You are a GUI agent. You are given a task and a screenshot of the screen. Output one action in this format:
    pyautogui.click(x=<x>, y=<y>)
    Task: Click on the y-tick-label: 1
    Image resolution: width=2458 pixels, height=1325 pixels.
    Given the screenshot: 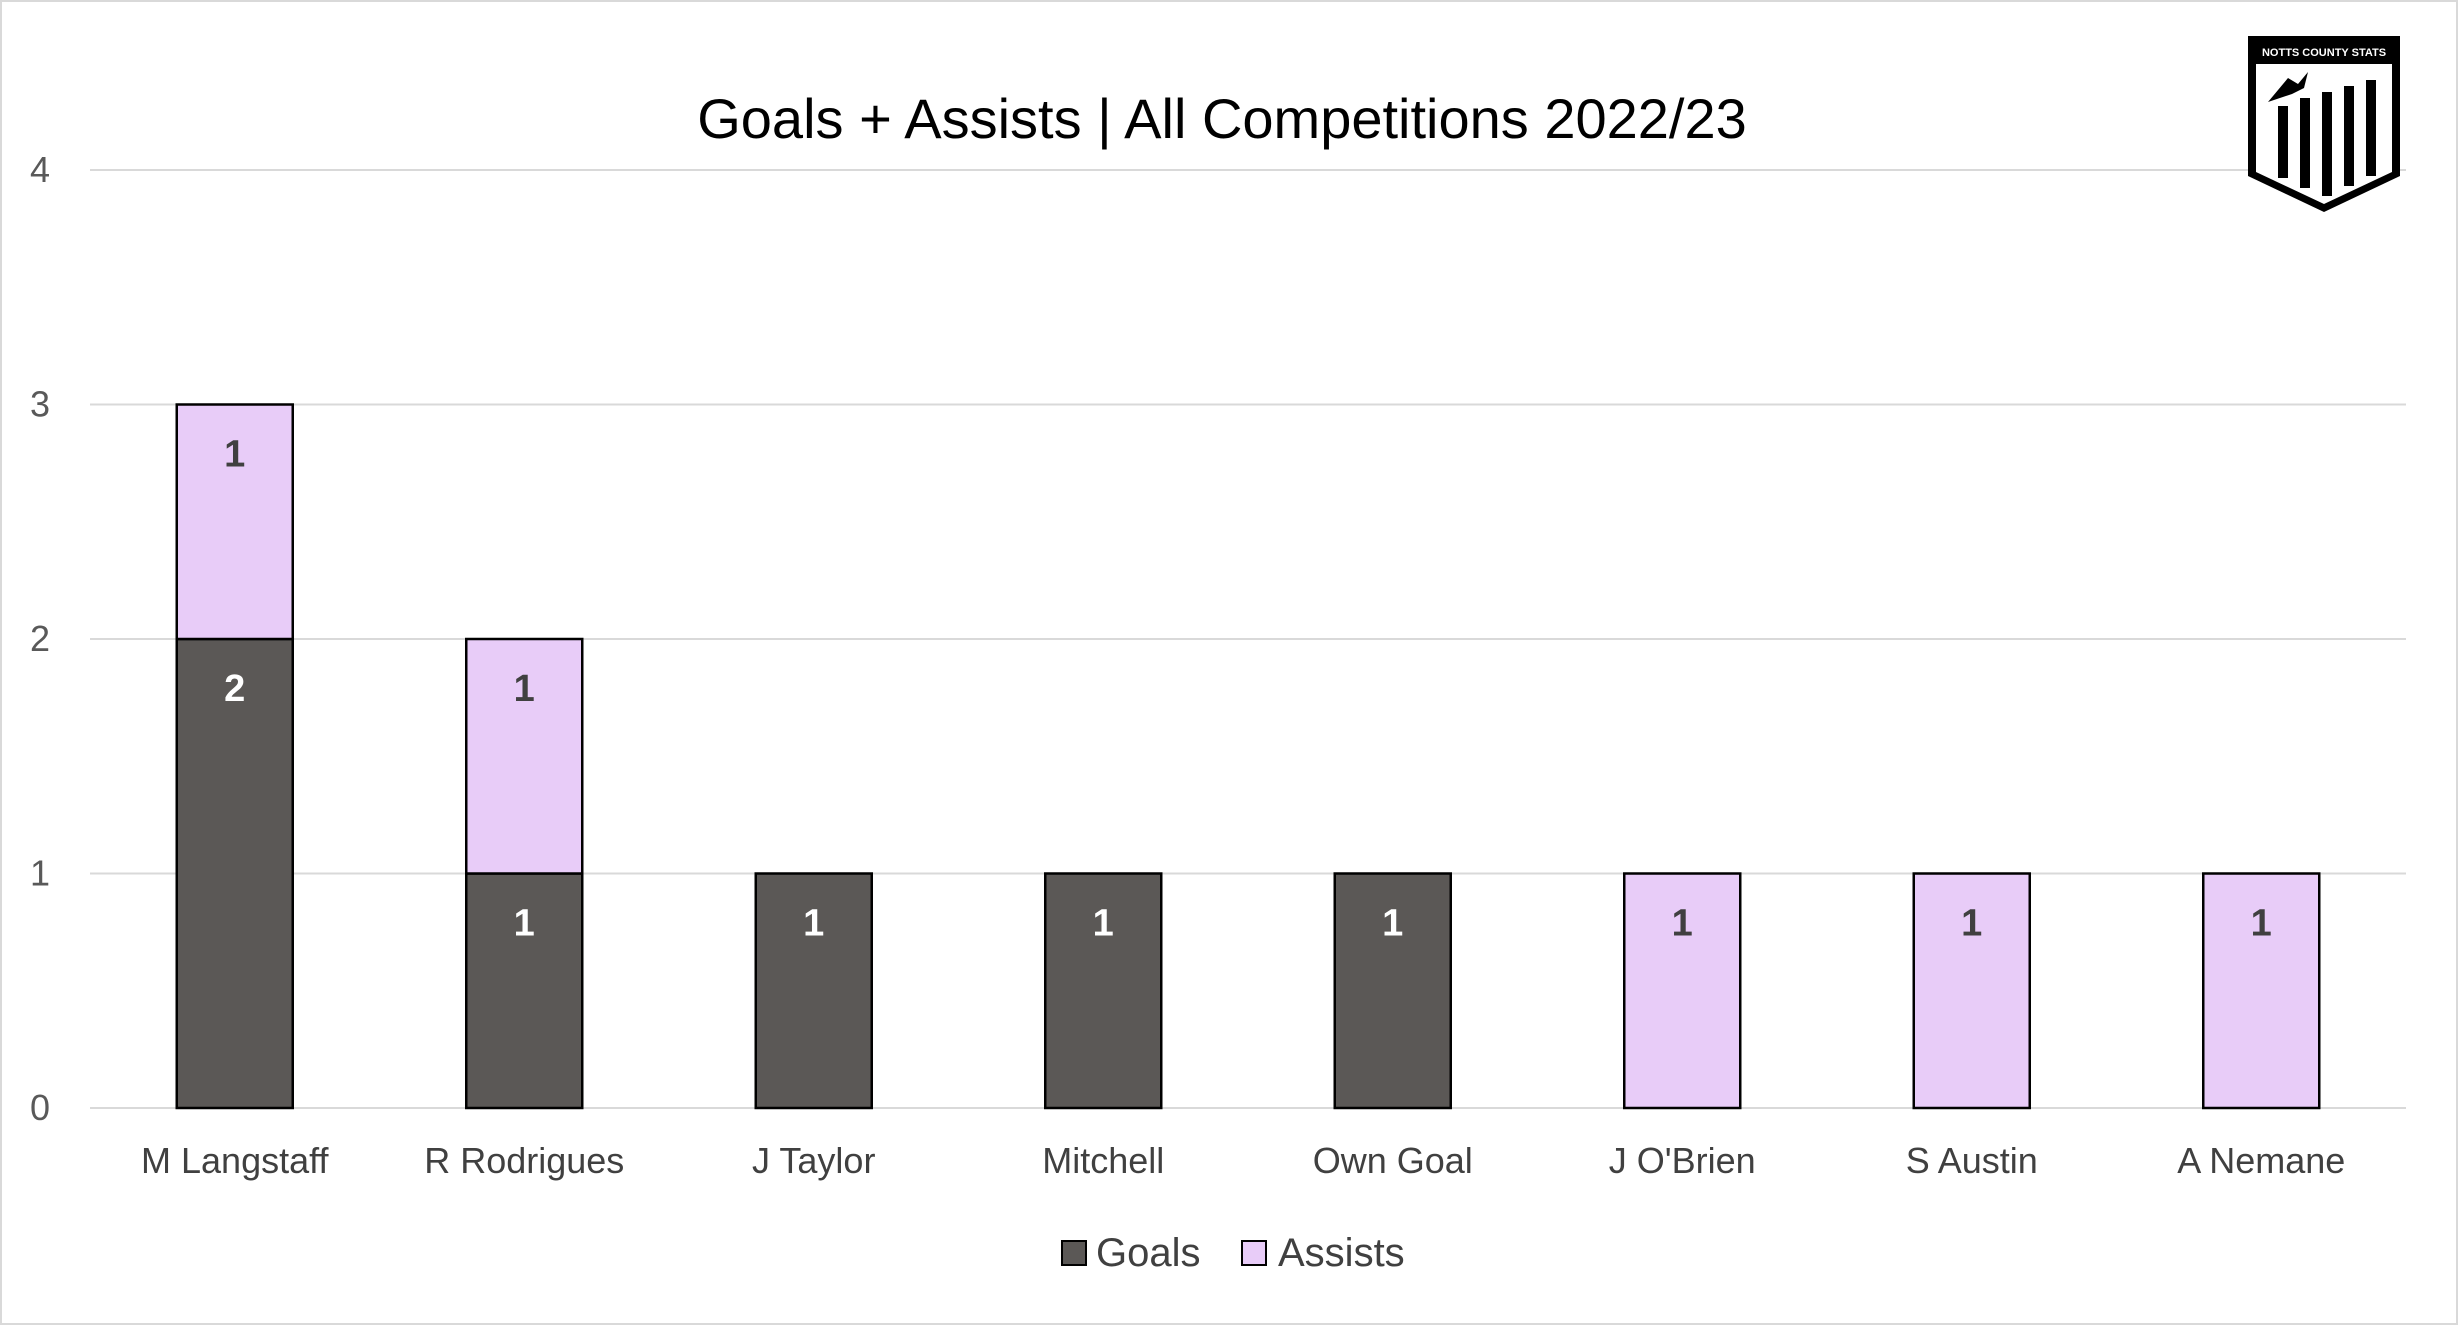 What is the action you would take?
    pyautogui.click(x=40, y=873)
    